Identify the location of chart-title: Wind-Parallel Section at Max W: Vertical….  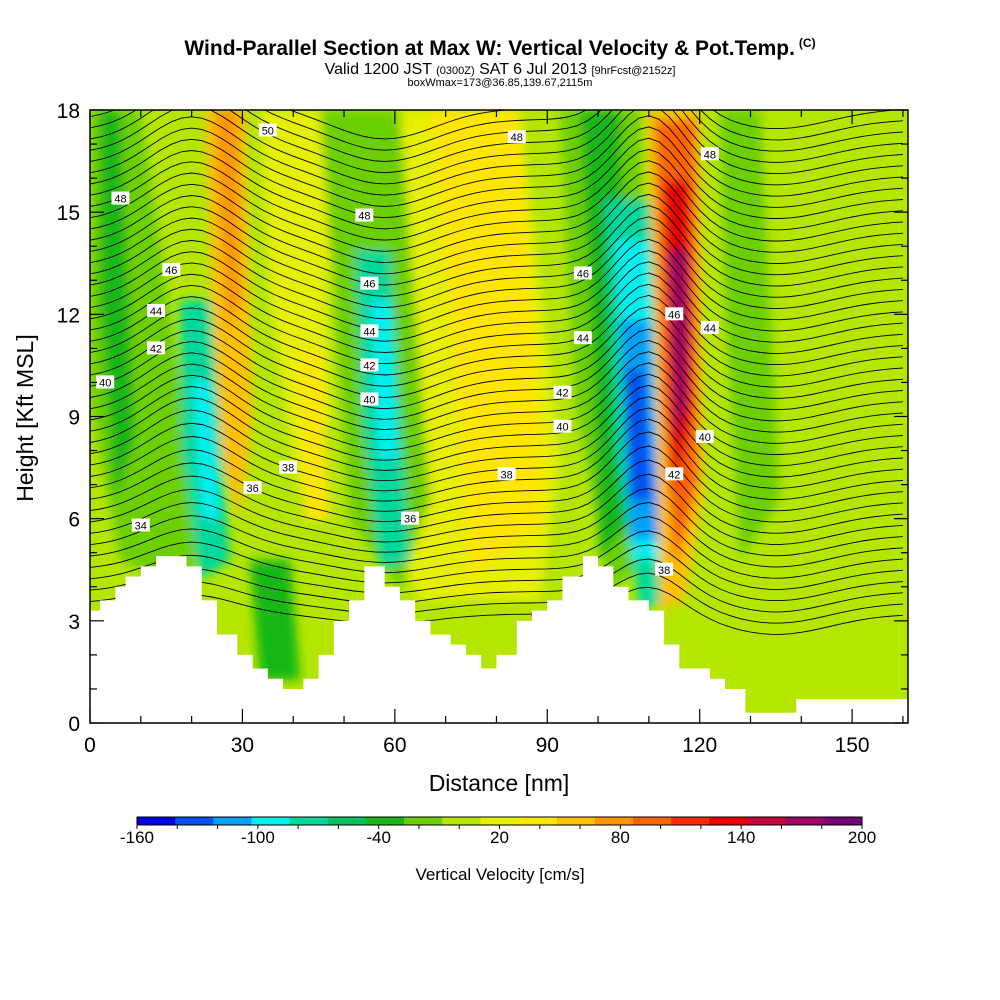
(500, 48).